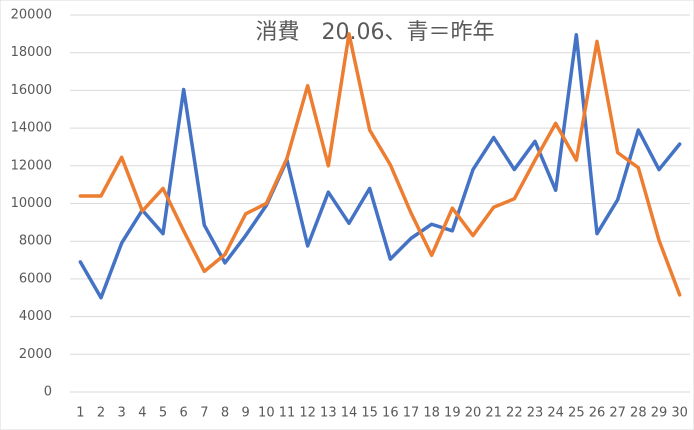 The width and height of the screenshot is (694, 430). What do you see at coordinates (266, 413) in the screenshot?
I see `x-tick-label: 10` at bounding box center [266, 413].